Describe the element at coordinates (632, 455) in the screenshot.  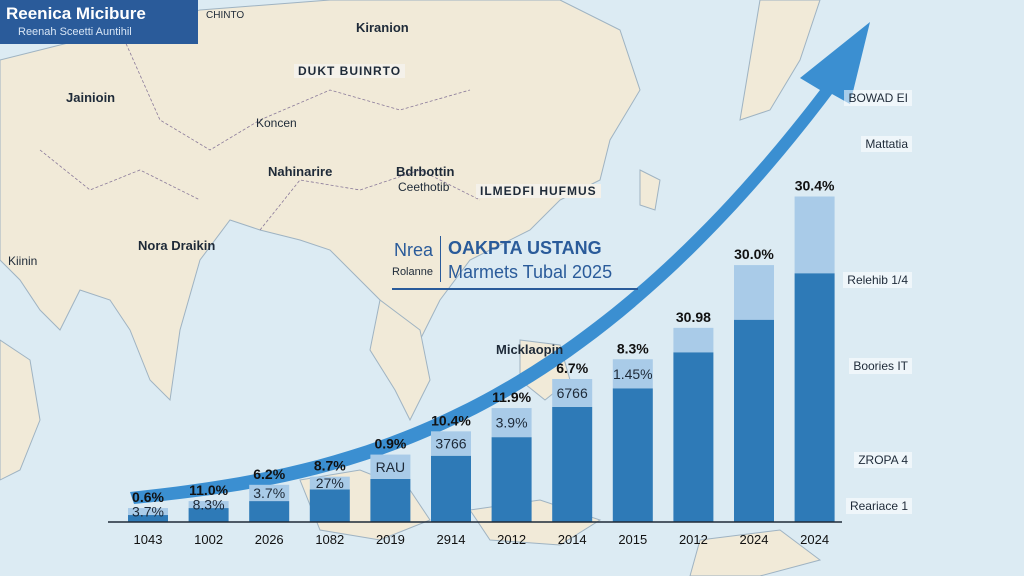
I see `bar-9-body` at that location.